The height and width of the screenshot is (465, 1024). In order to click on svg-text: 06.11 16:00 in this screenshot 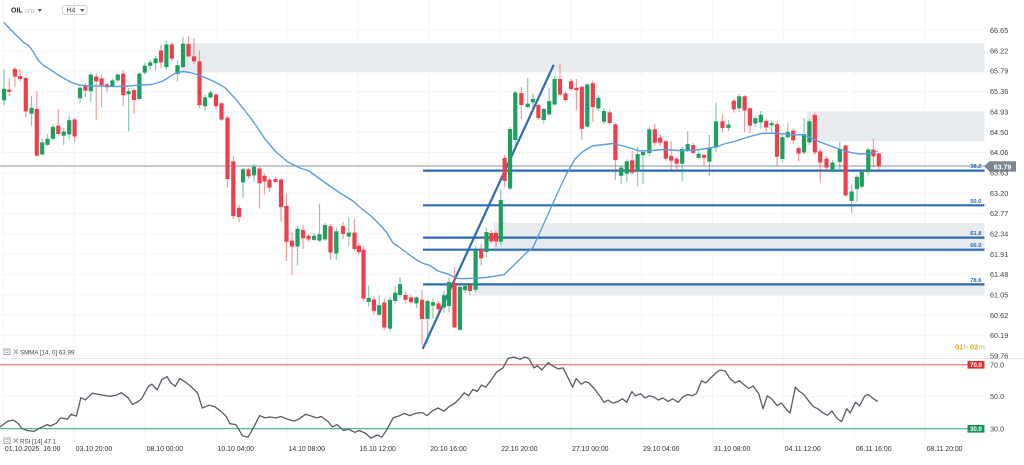, I will do `click(874, 449)`.